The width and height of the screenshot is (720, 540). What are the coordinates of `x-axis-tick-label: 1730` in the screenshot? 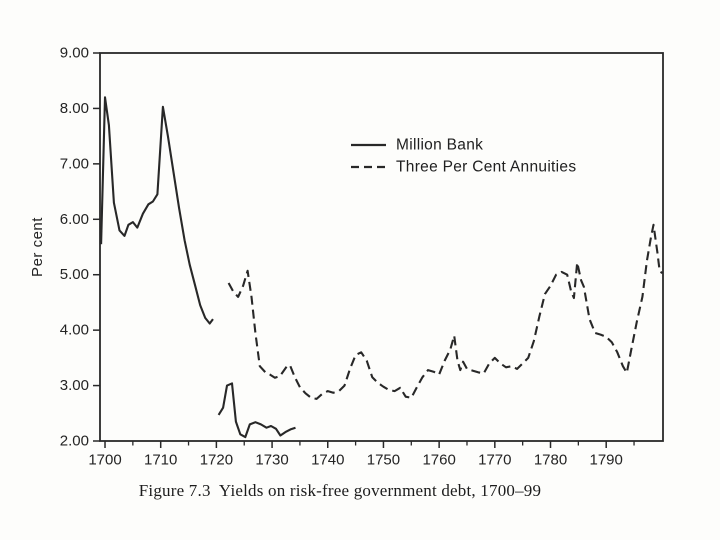 It's located at (271, 459).